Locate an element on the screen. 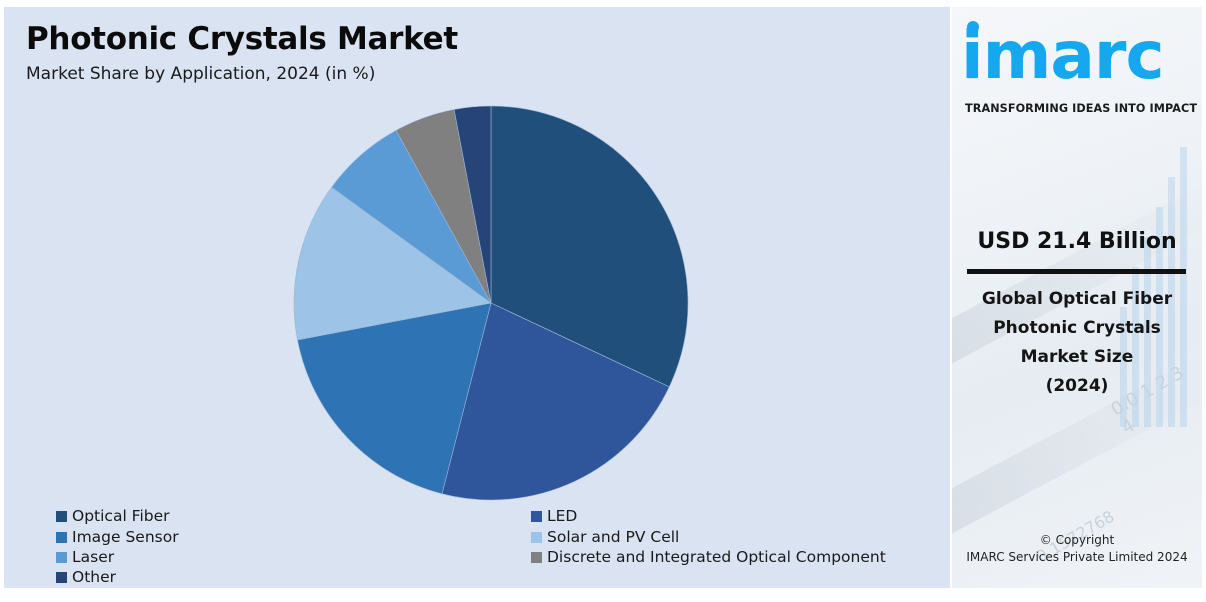  legend-item-laser: Laser is located at coordinates (85, 557).